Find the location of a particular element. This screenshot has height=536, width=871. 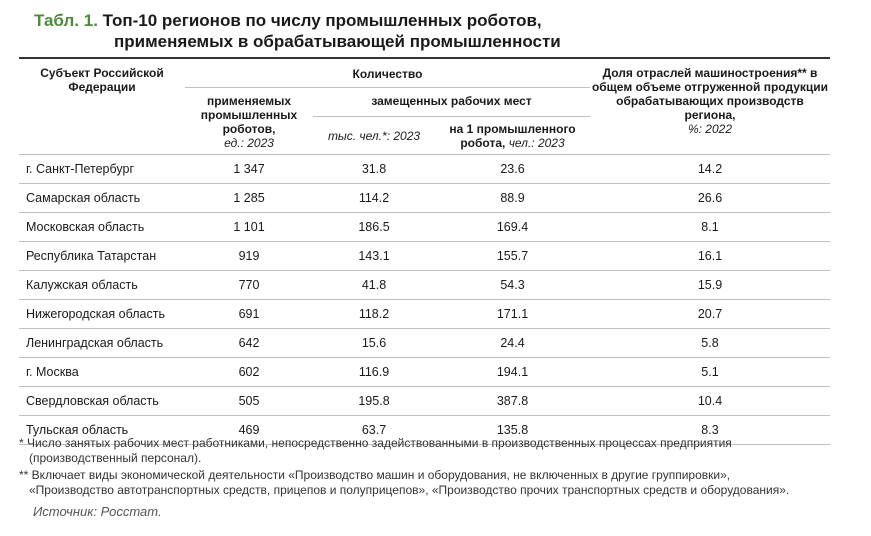

cell-per-robot: 171.1 is located at coordinates (512, 314).